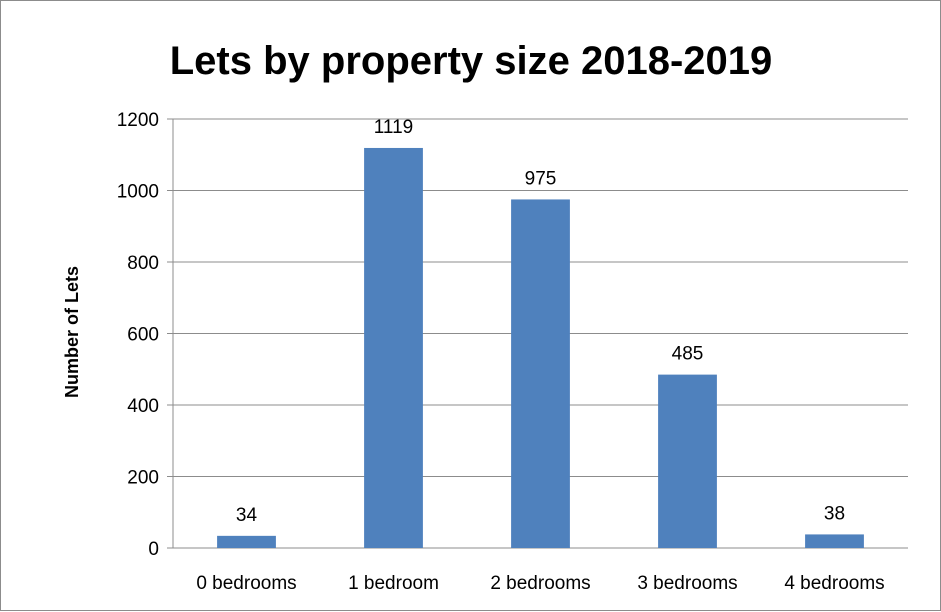 This screenshot has height=612, width=941. What do you see at coordinates (143, 406) in the screenshot?
I see `y-tick-label: 400` at bounding box center [143, 406].